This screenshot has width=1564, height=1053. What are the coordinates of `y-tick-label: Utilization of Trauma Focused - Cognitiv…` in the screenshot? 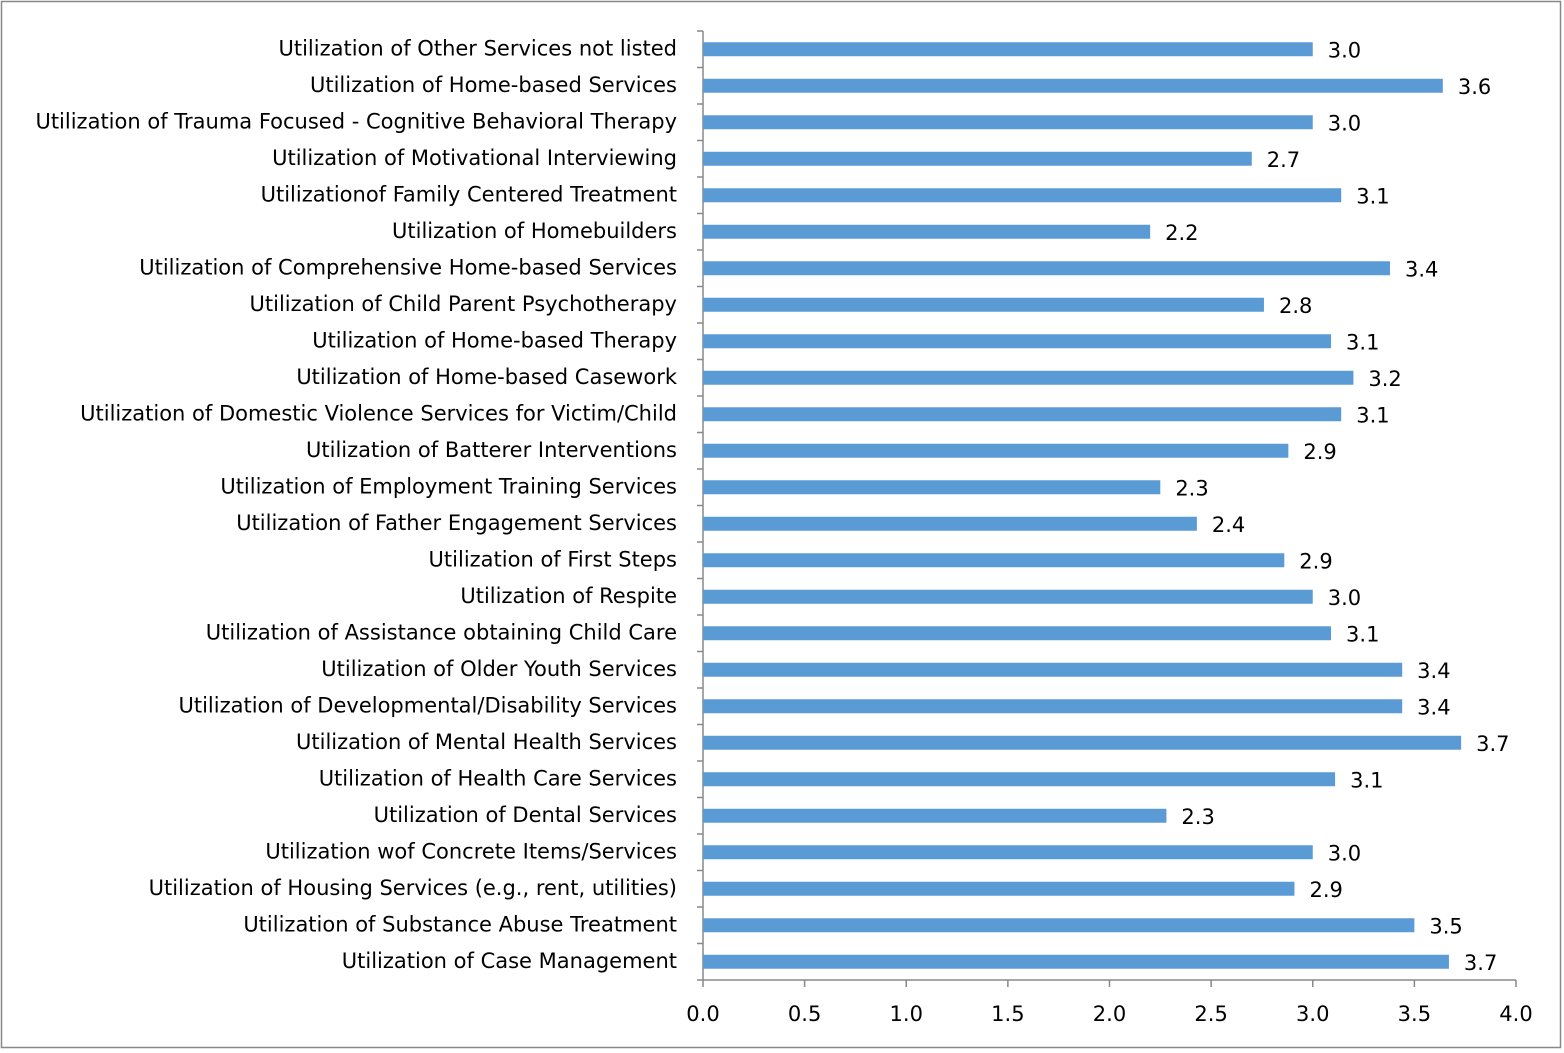 It's located at (356, 121).